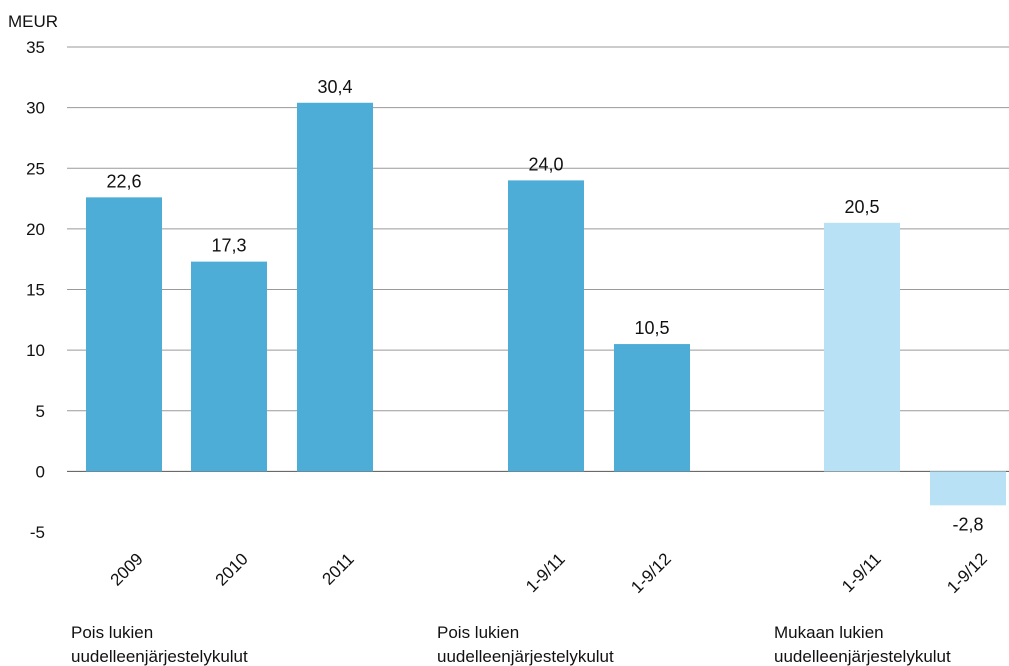 The image size is (1009, 666). I want to click on y-tick-label: 25, so click(35, 168).